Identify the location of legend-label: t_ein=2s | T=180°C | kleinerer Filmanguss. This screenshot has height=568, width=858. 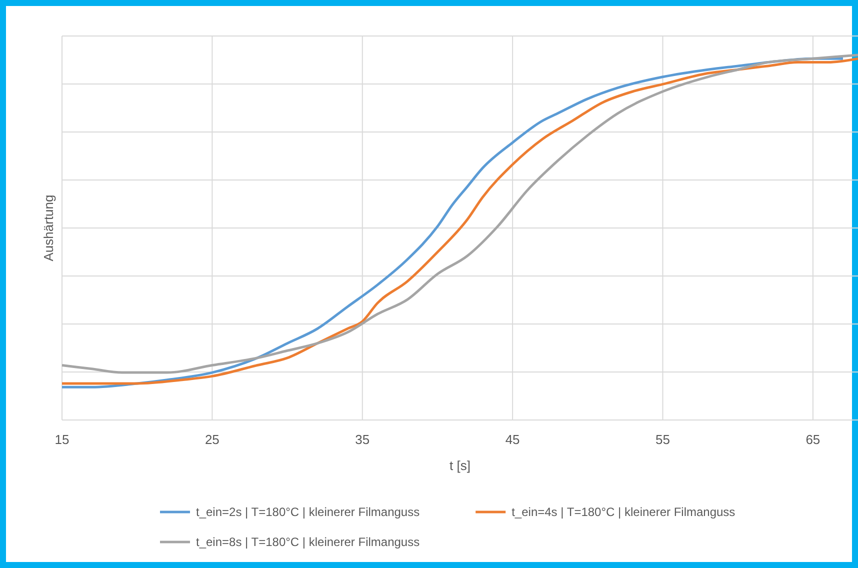
(308, 512).